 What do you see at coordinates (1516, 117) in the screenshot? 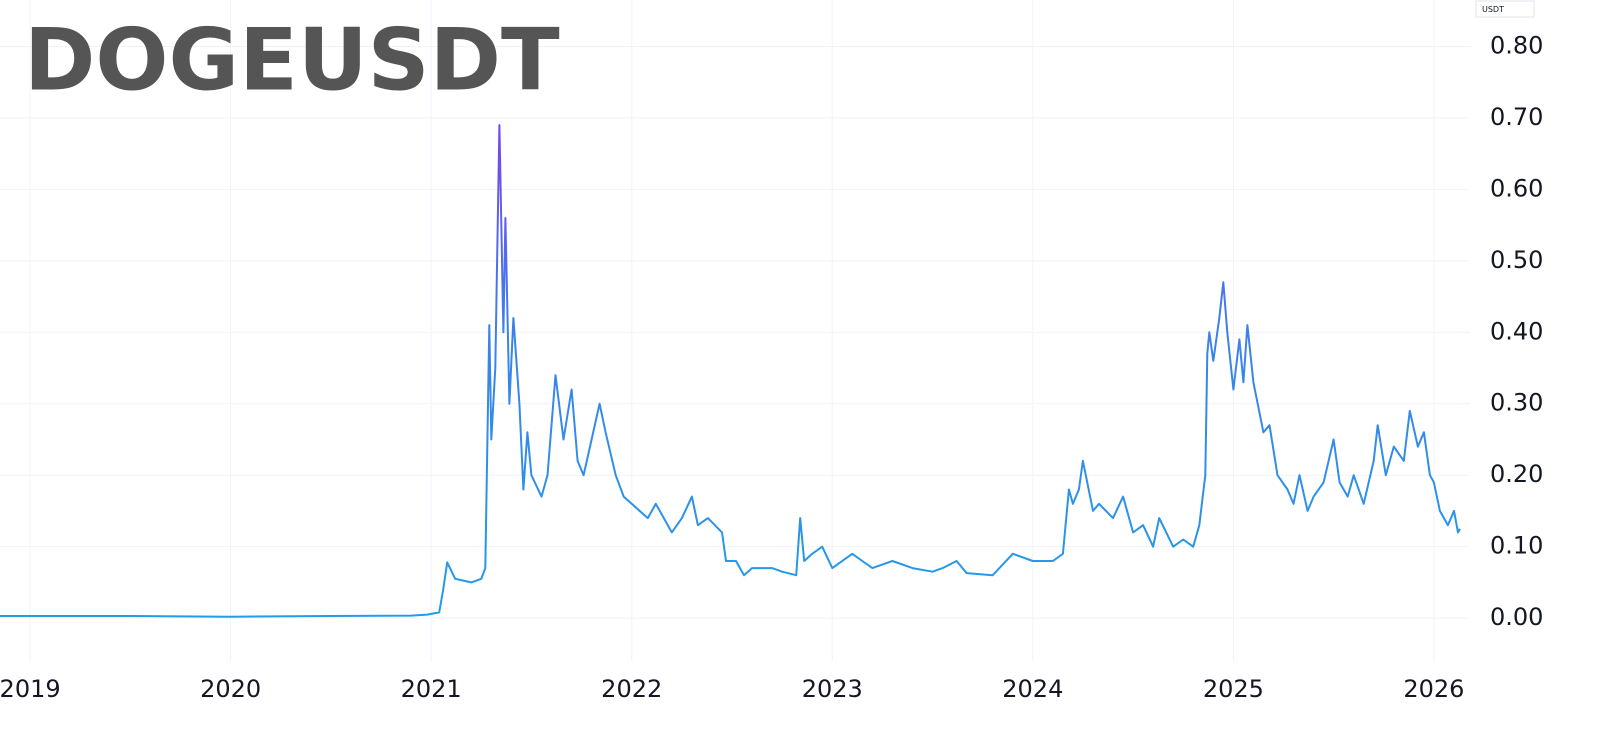
I see `y-tick-label: 0.70` at bounding box center [1516, 117].